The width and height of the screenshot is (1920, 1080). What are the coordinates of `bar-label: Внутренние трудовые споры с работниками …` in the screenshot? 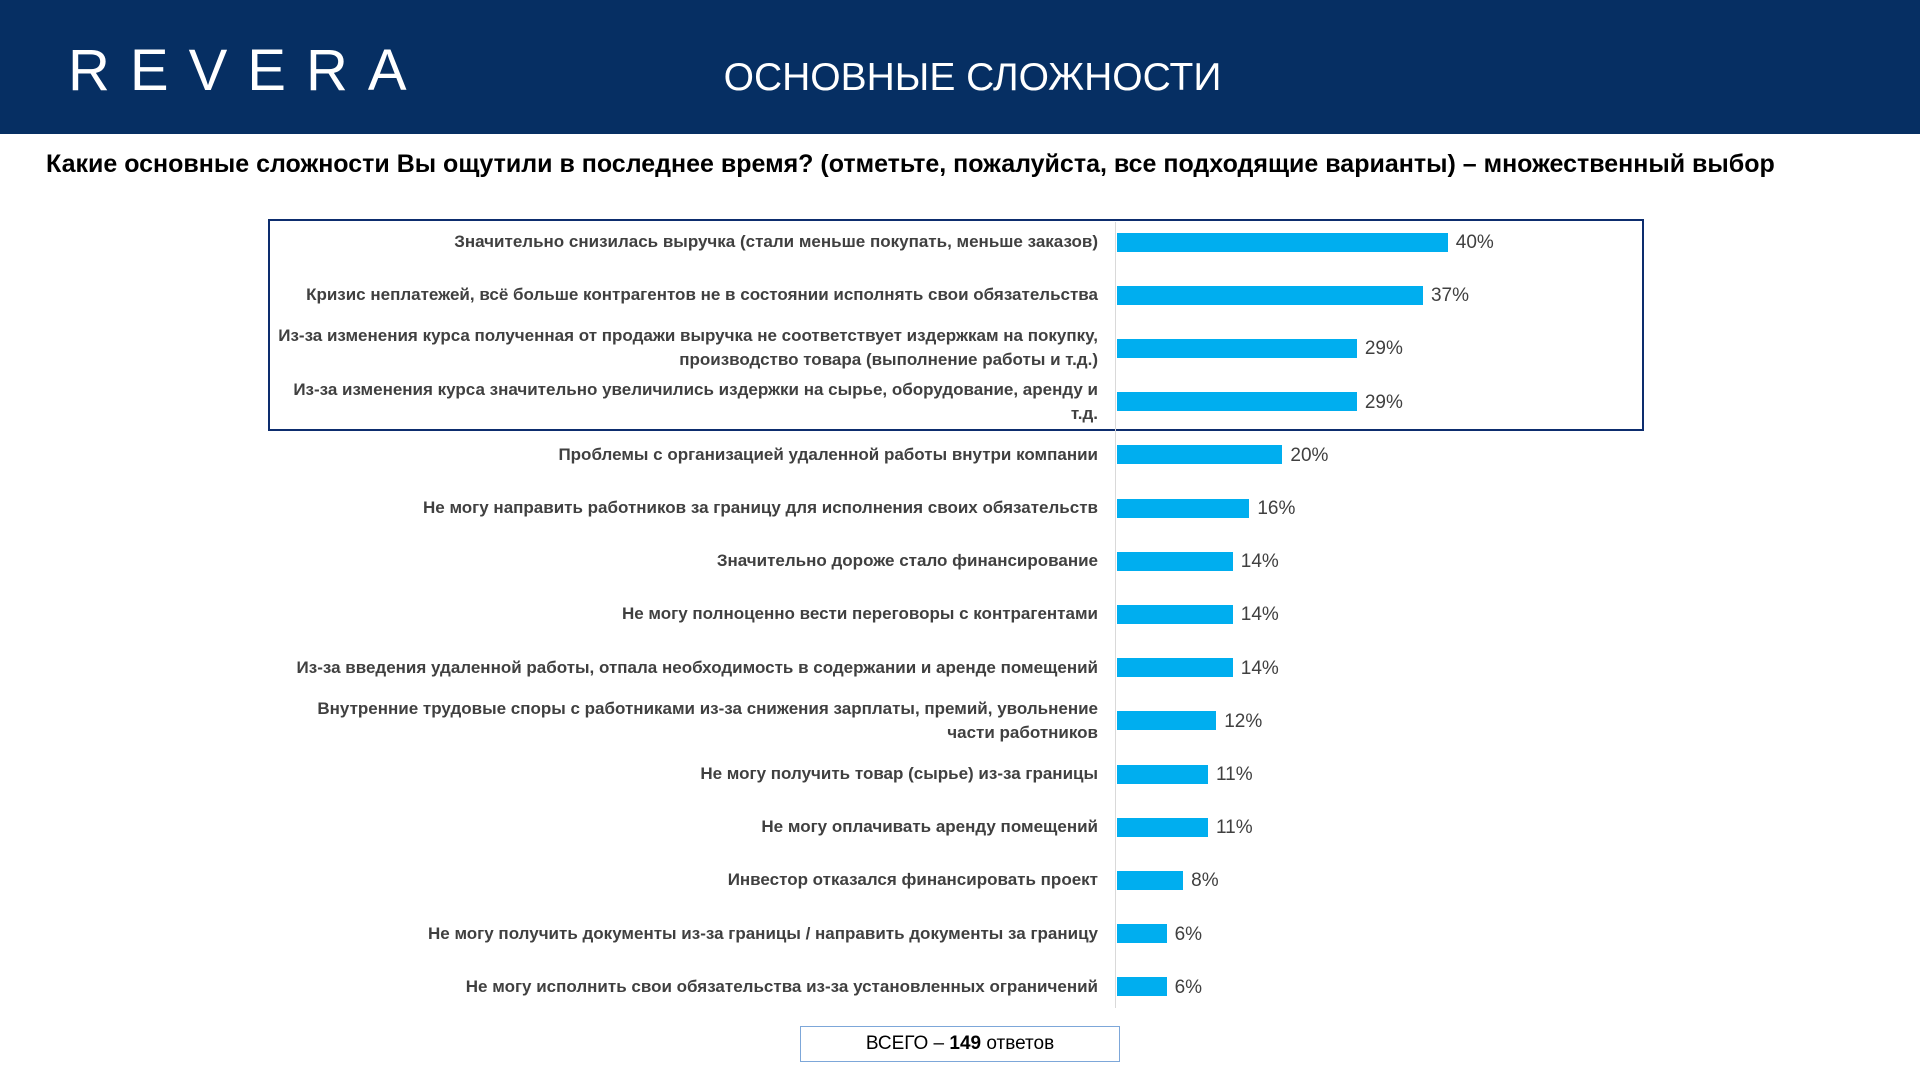 It's located at (707, 720).